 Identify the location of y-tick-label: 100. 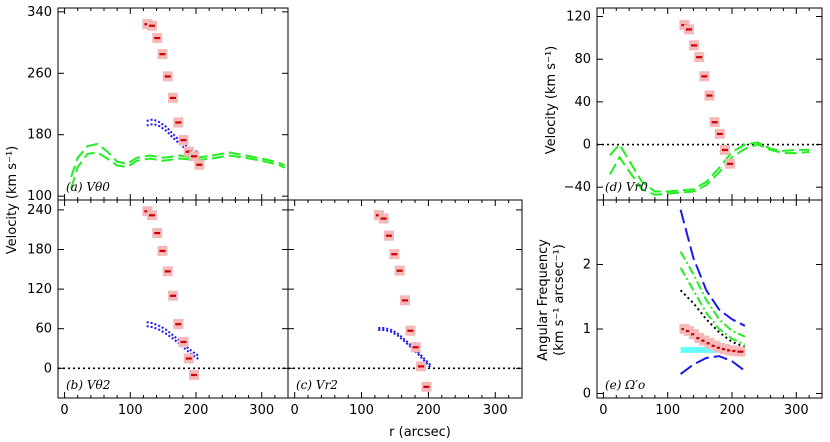
(39, 196).